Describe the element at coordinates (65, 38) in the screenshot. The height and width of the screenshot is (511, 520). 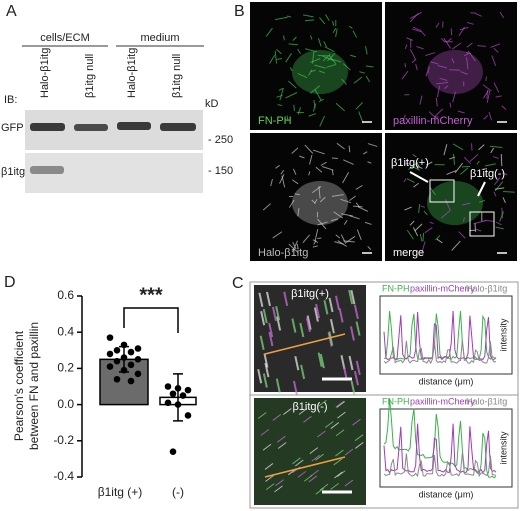
I see `group-label: cells/ECM` at that location.